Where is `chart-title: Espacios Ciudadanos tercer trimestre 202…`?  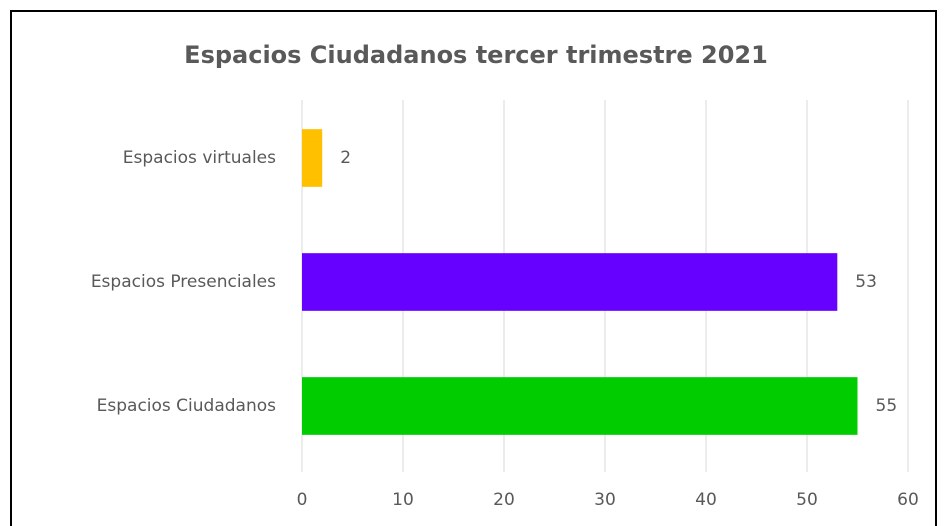
chart-title: Espacios Ciudadanos tercer trimestre 202… is located at coordinates (476, 55).